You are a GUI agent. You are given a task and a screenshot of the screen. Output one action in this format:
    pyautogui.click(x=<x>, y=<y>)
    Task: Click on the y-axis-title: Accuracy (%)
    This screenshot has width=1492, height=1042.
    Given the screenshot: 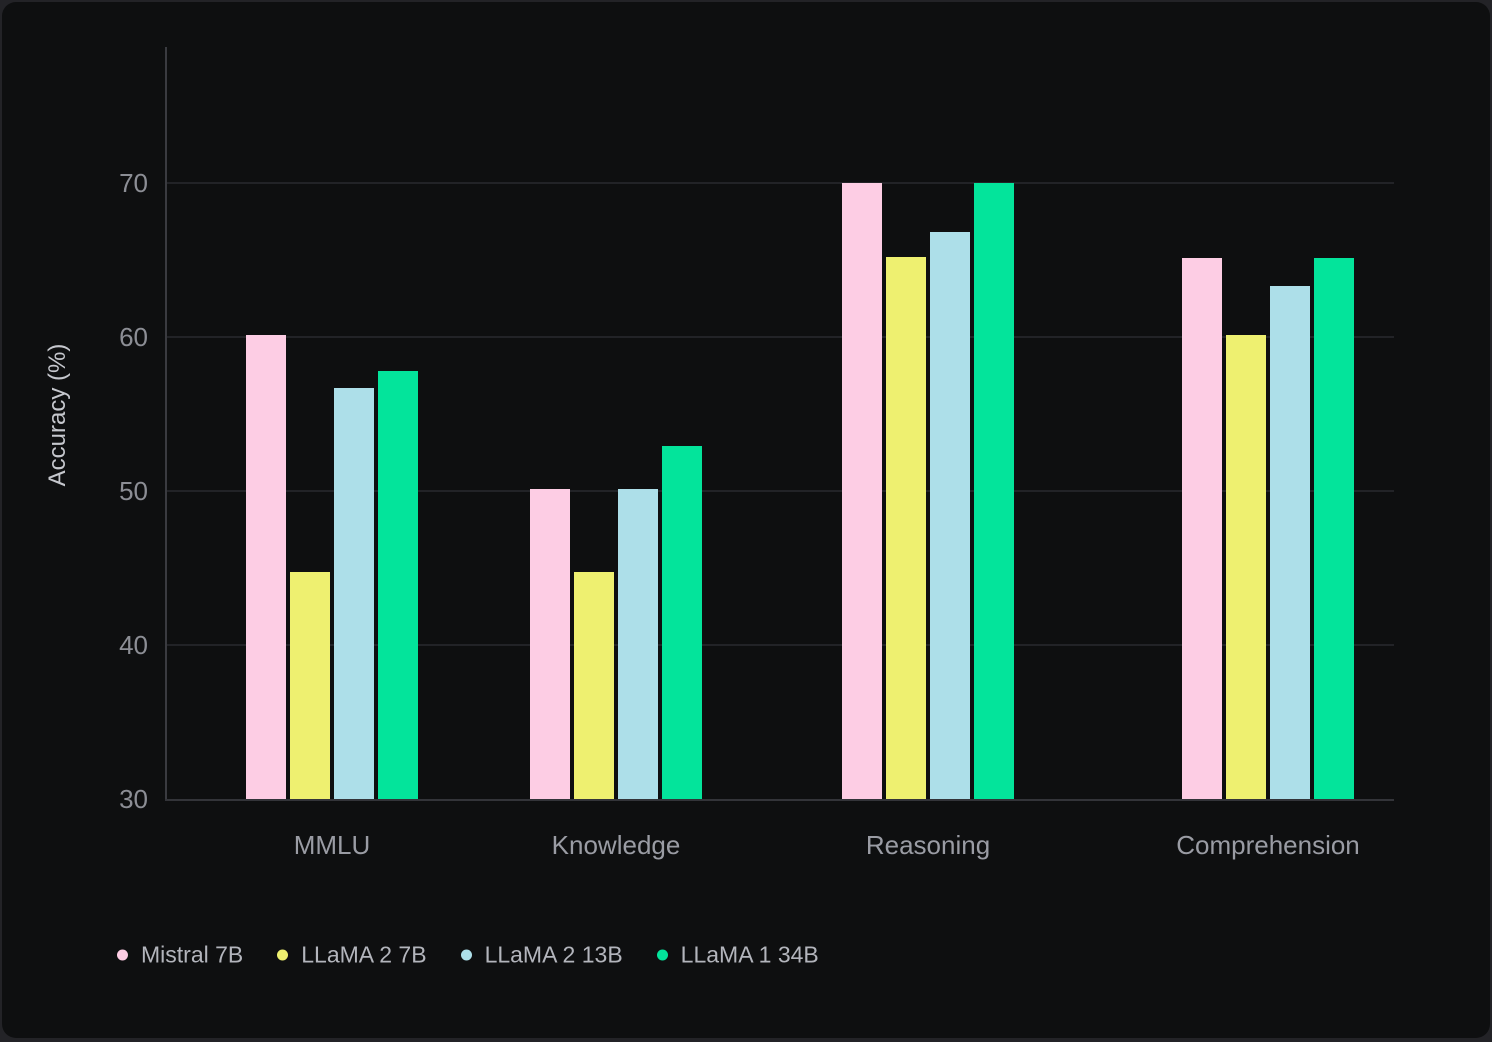 What is the action you would take?
    pyautogui.click(x=57, y=415)
    